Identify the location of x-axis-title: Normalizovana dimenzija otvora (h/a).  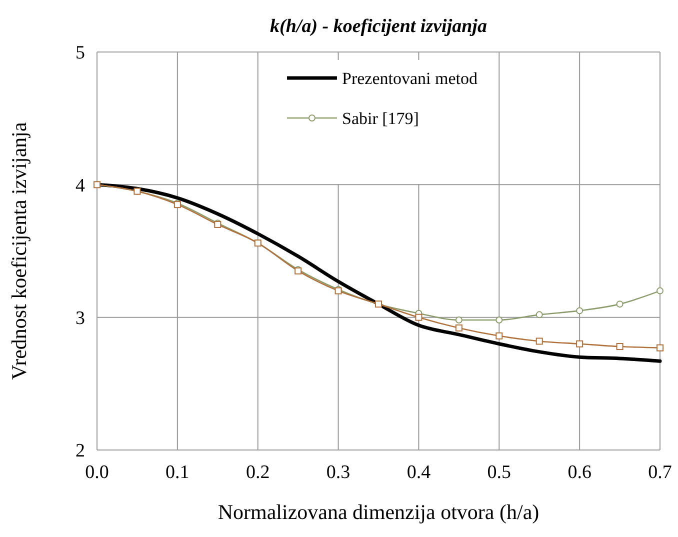
(379, 512).